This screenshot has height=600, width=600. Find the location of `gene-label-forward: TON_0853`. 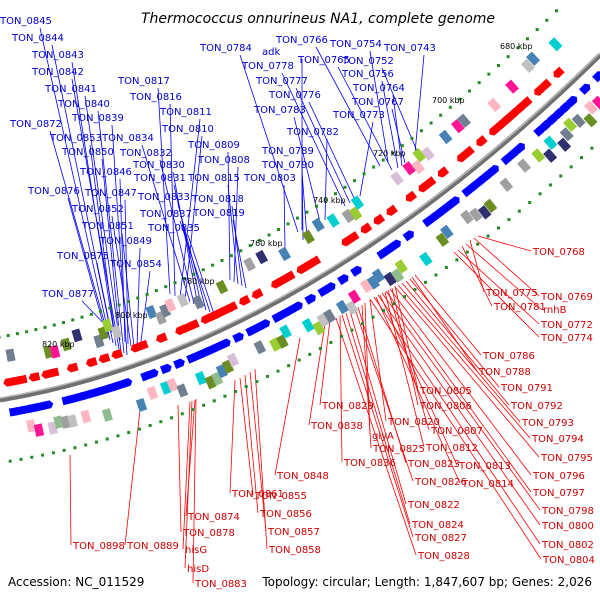

gene-label-forward: TON_0853 is located at coordinates (75, 138).